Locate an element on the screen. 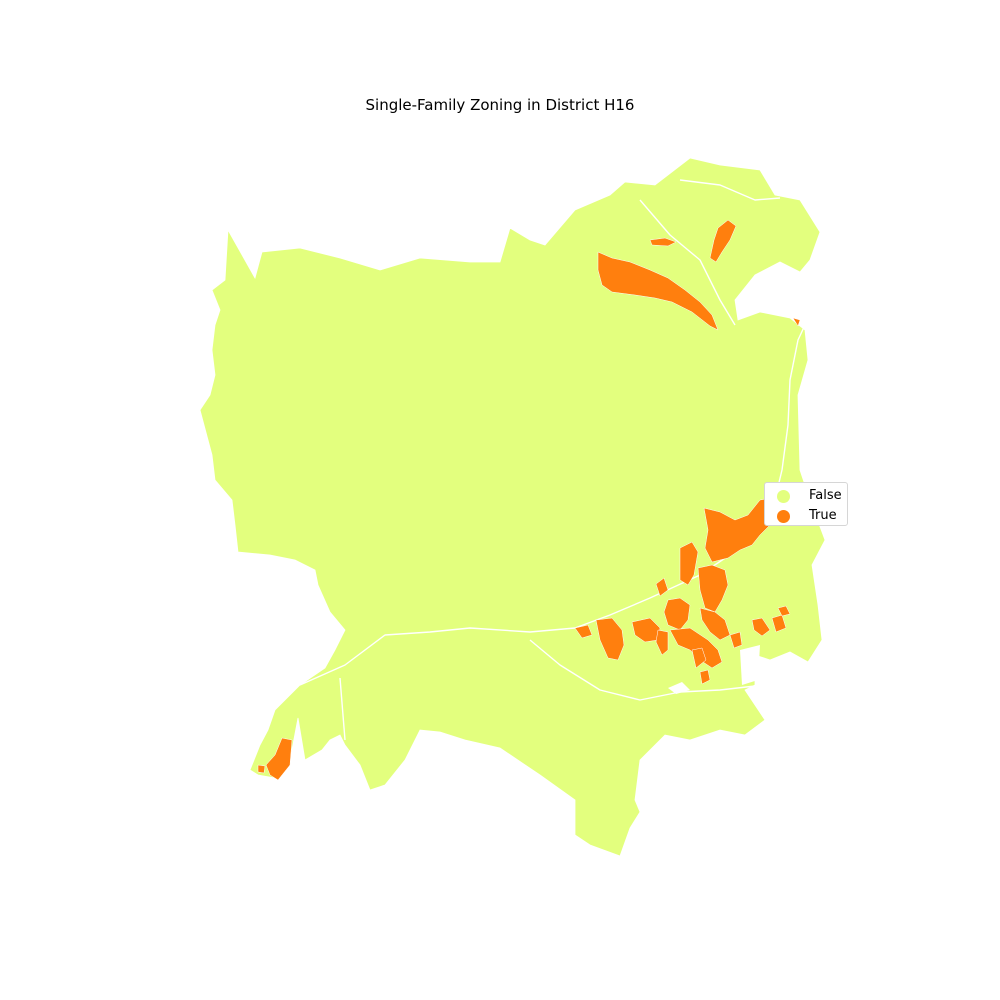 Image resolution: width=1000 pixels, height=1000 pixels. map-legend: False True is located at coordinates (806, 504).